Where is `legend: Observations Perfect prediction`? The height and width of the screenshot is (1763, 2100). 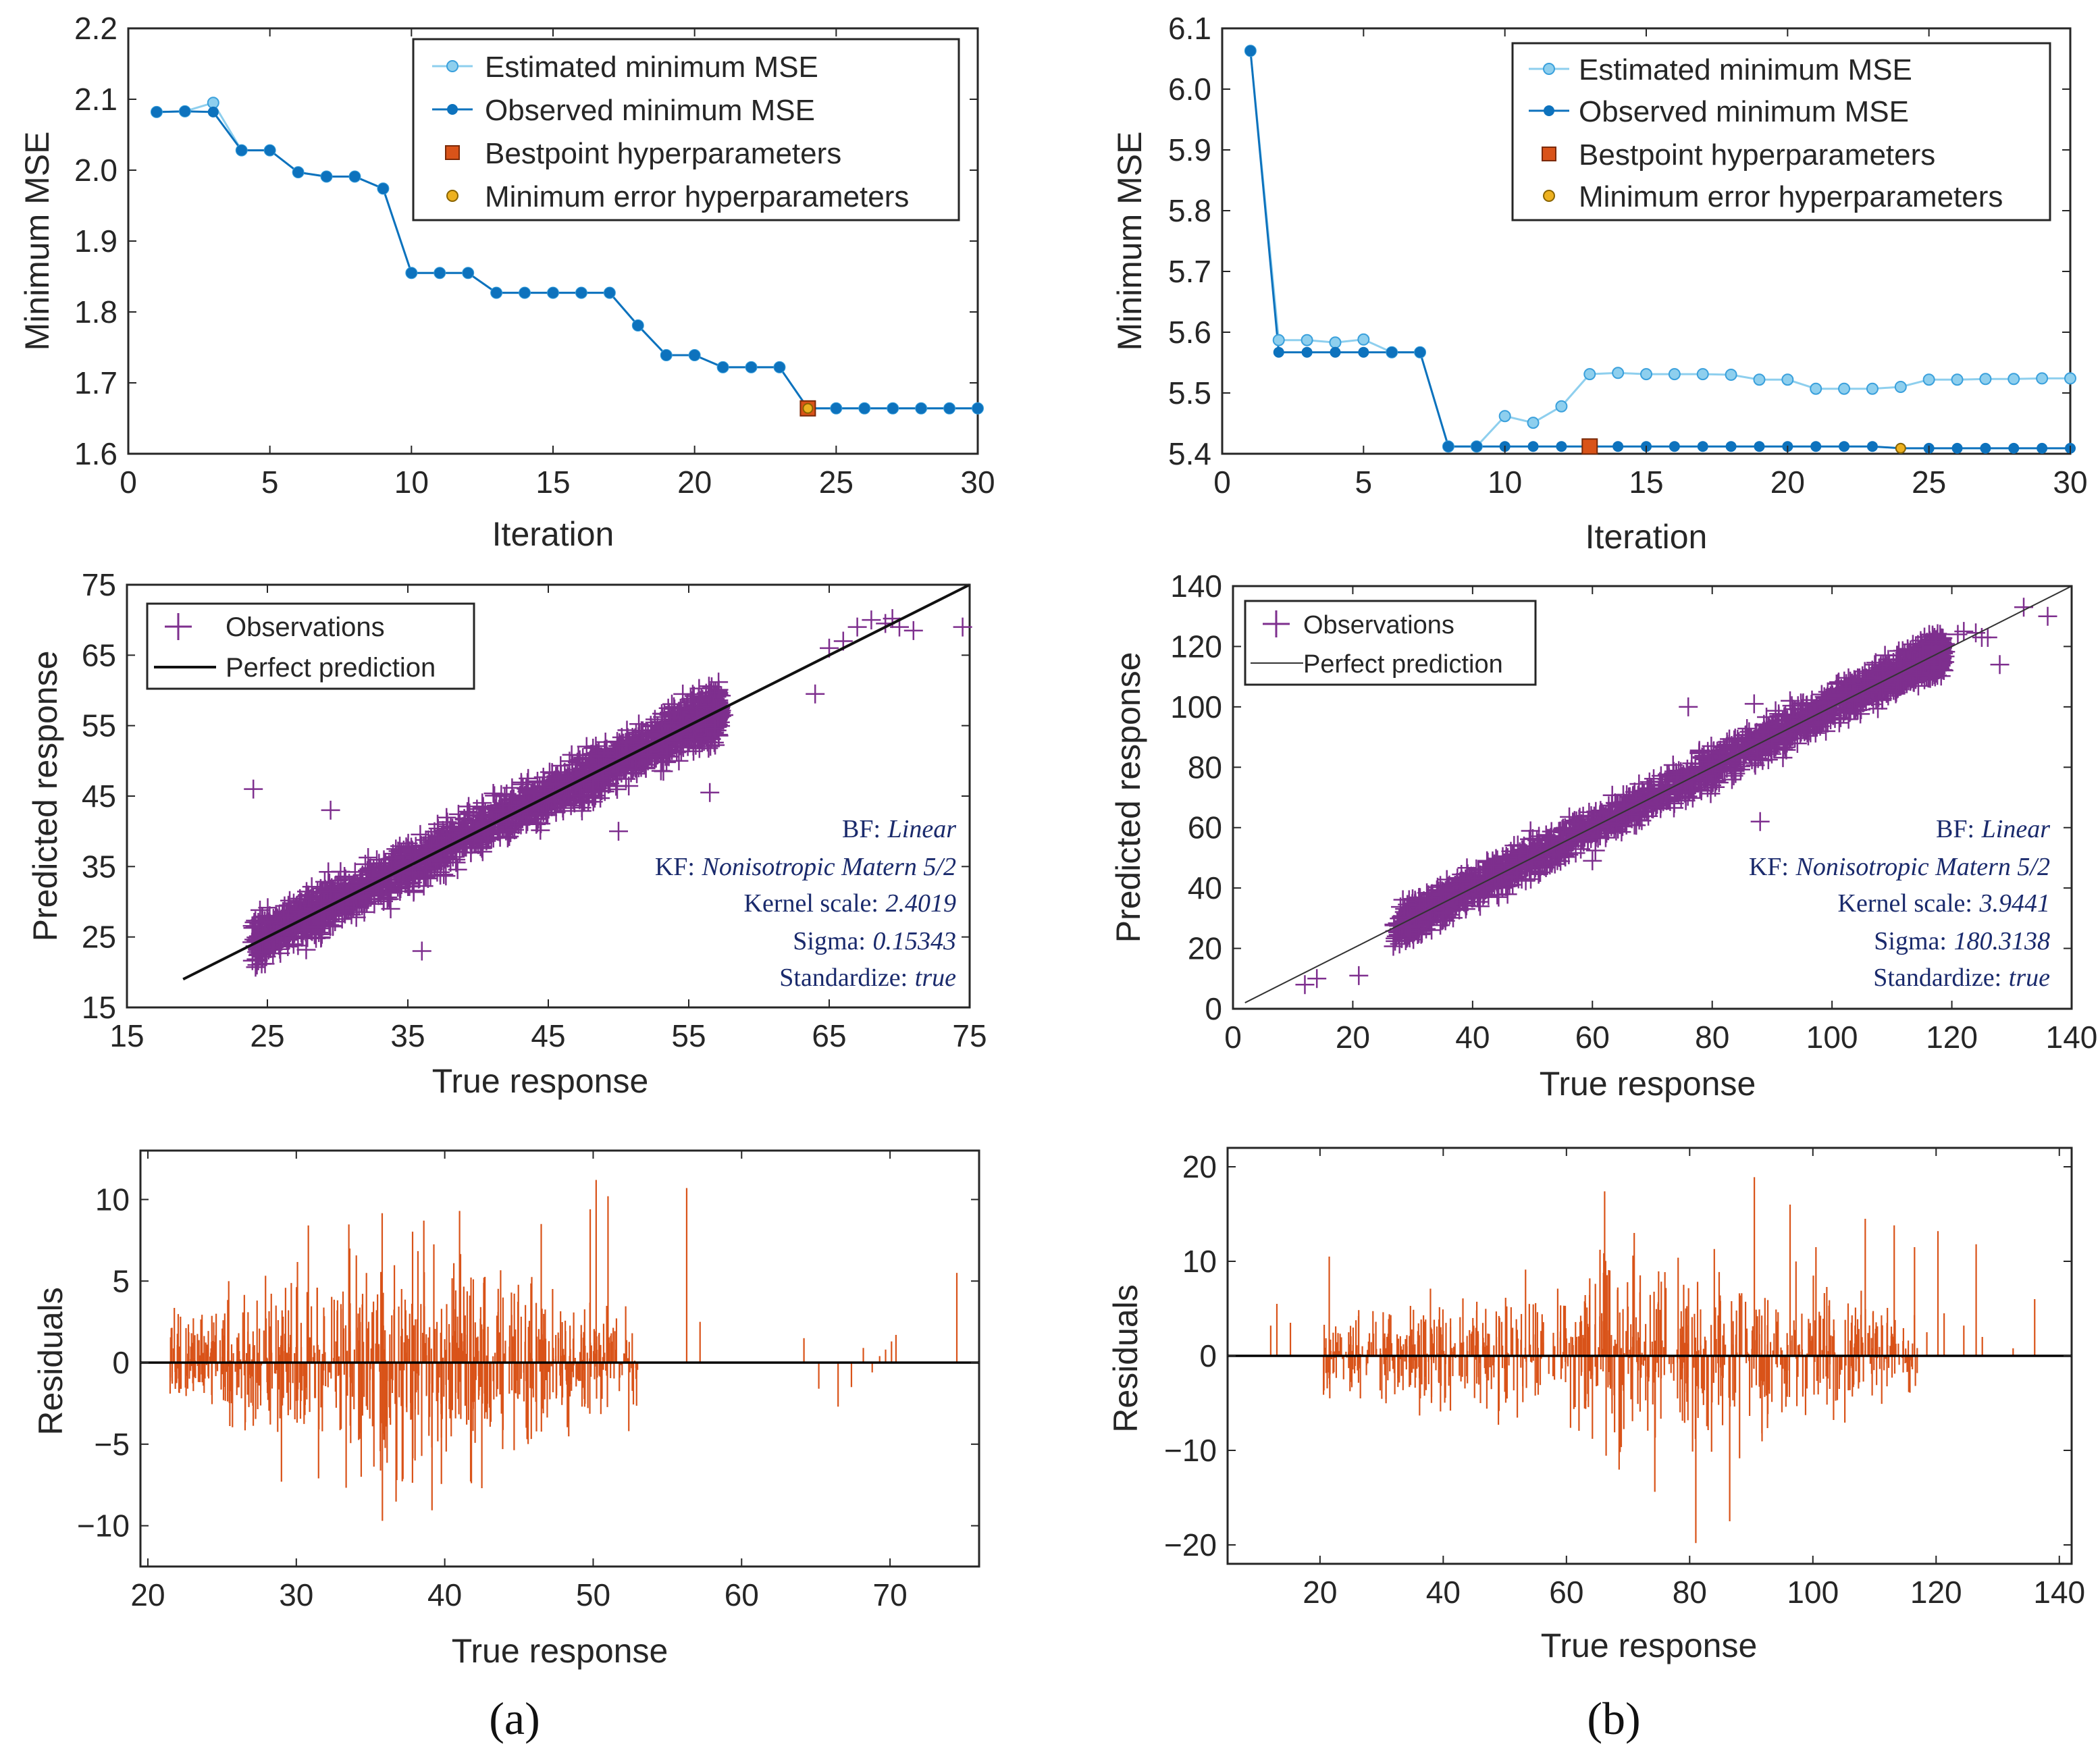 legend: Observations Perfect prediction is located at coordinates (310, 646).